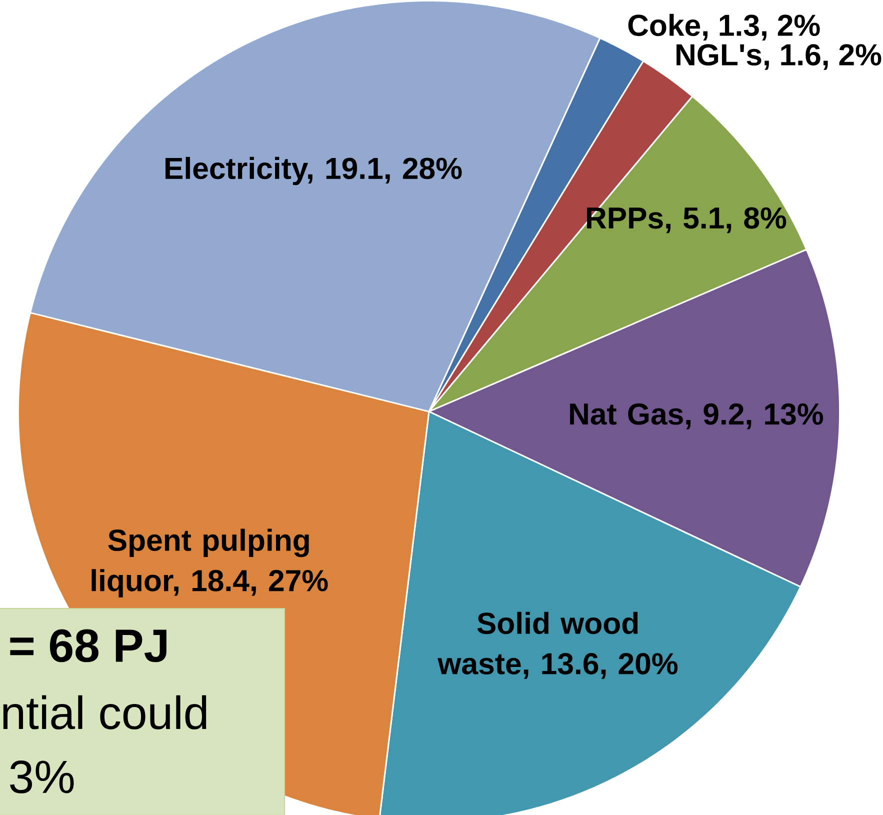 This screenshot has height=815, width=883. What do you see at coordinates (104, 712) in the screenshot?
I see `text: ntial could` at bounding box center [104, 712].